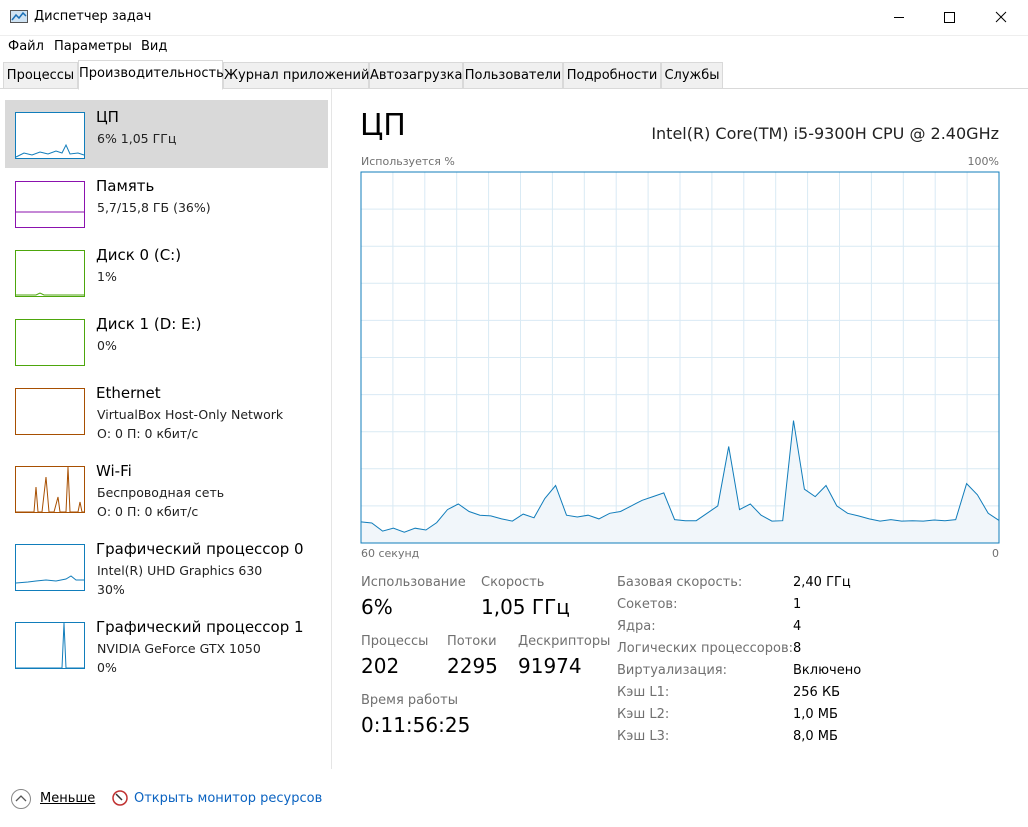 The width and height of the screenshot is (1028, 827). Describe the element at coordinates (296, 75) in the screenshot. I see `tab: Журнал приложений` at that location.